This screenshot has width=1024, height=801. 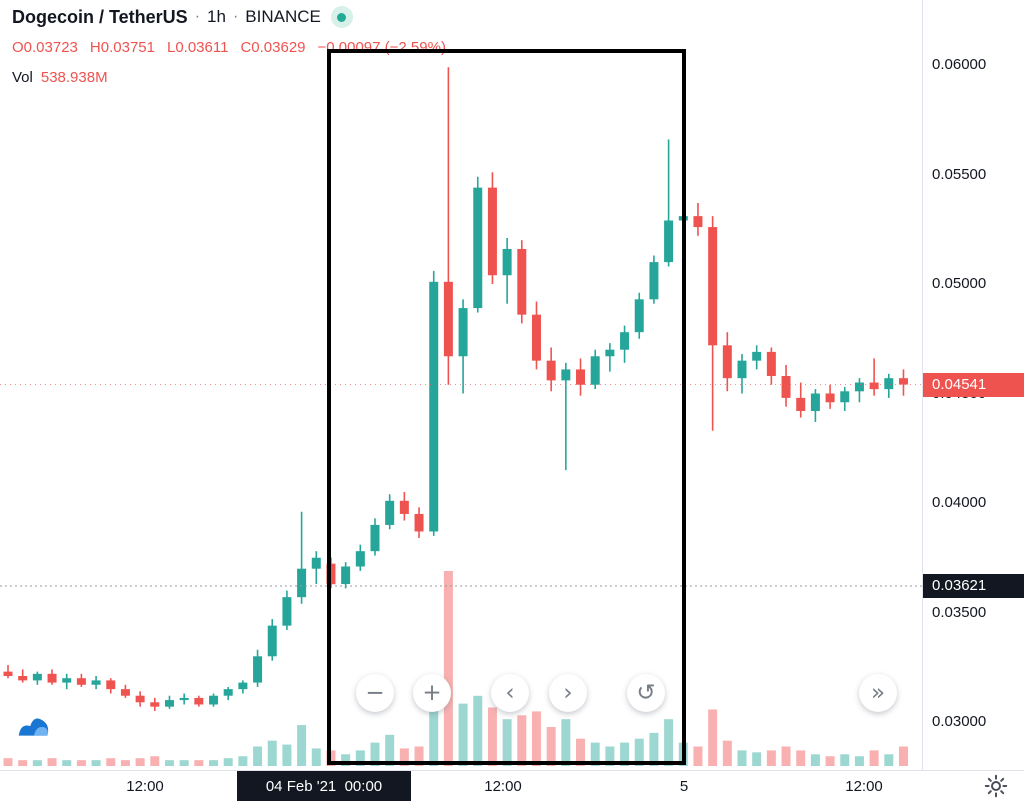 What do you see at coordinates (381, 47) in the screenshot?
I see `price-change: −0.00097 (−2.59%)` at bounding box center [381, 47].